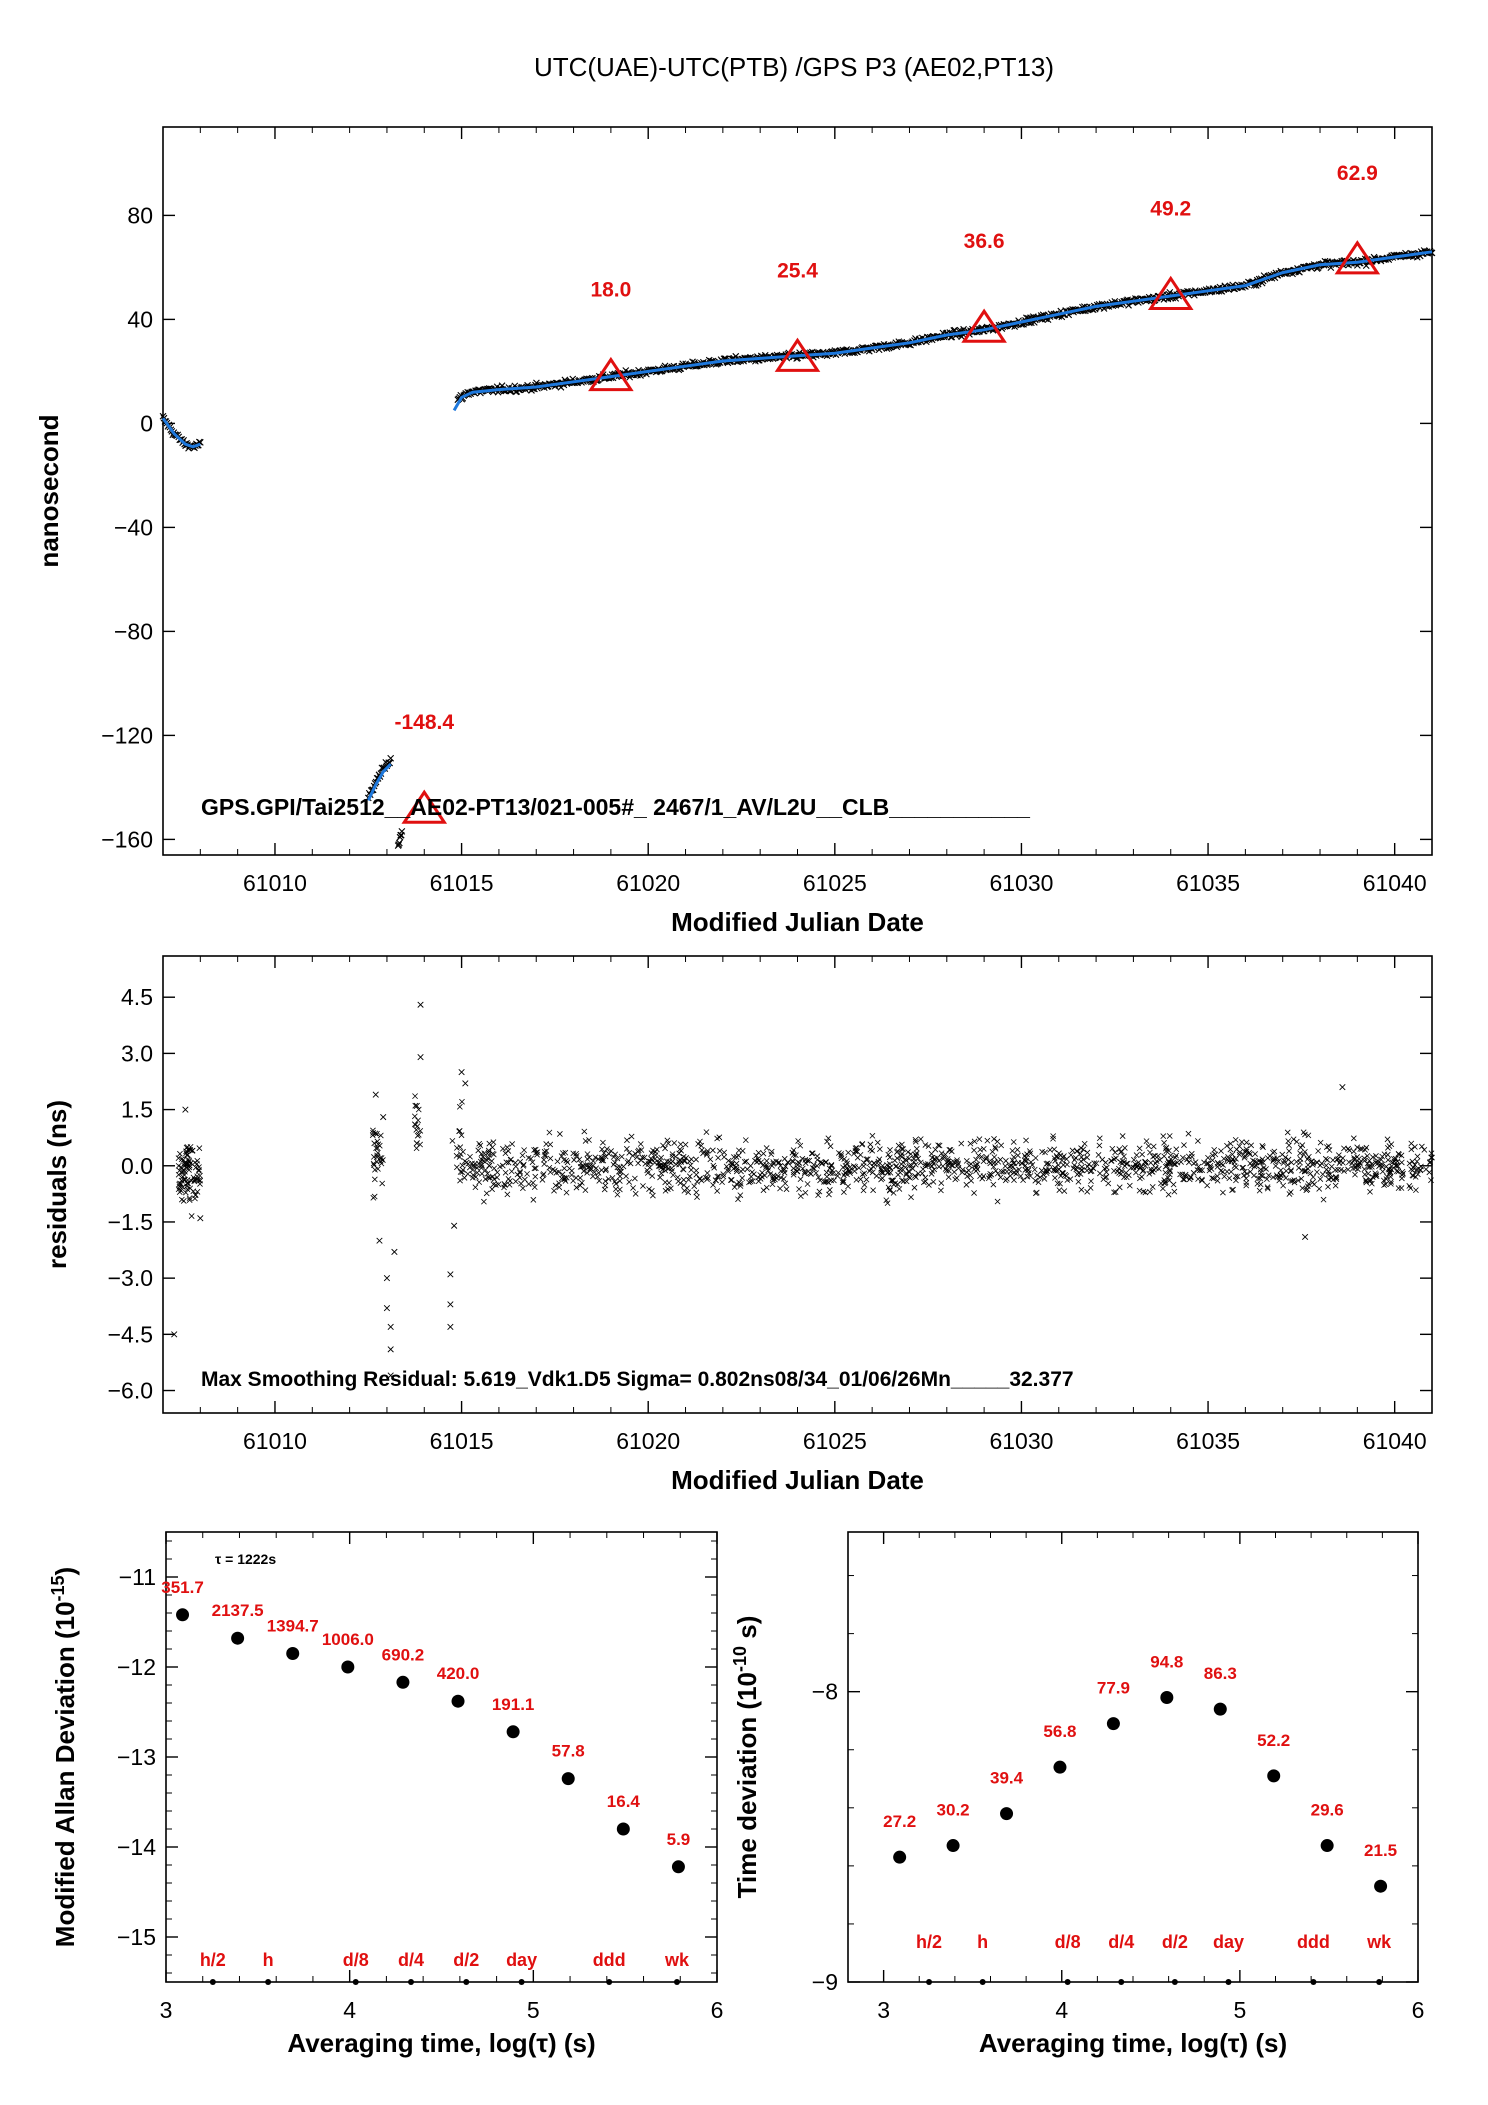 Image resolution: width=1488 pixels, height=2105 pixels. What do you see at coordinates (929, 1982) in the screenshot?
I see `tdev-reference-mark` at bounding box center [929, 1982].